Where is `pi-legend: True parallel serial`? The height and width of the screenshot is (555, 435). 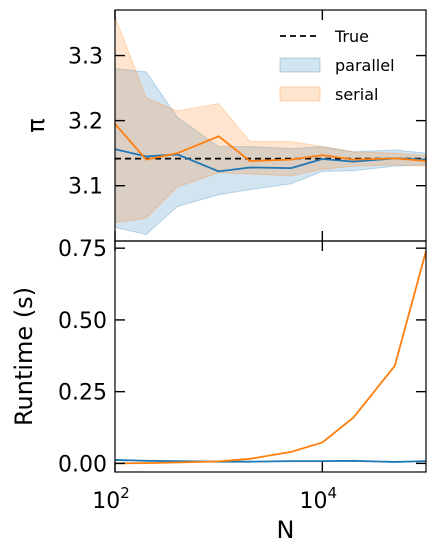 pi-legend: True parallel serial is located at coordinates (337, 65).